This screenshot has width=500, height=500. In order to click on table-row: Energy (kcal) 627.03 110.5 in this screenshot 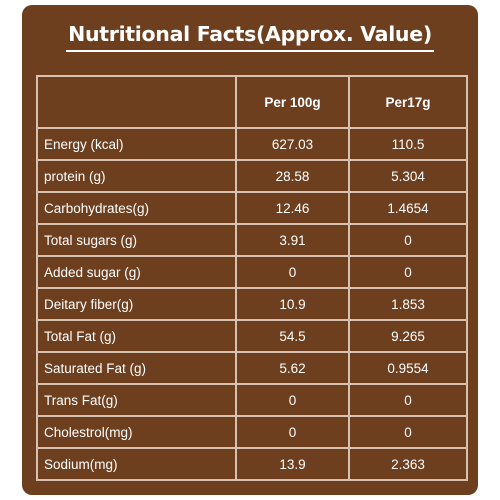, I will do `click(252, 144)`.